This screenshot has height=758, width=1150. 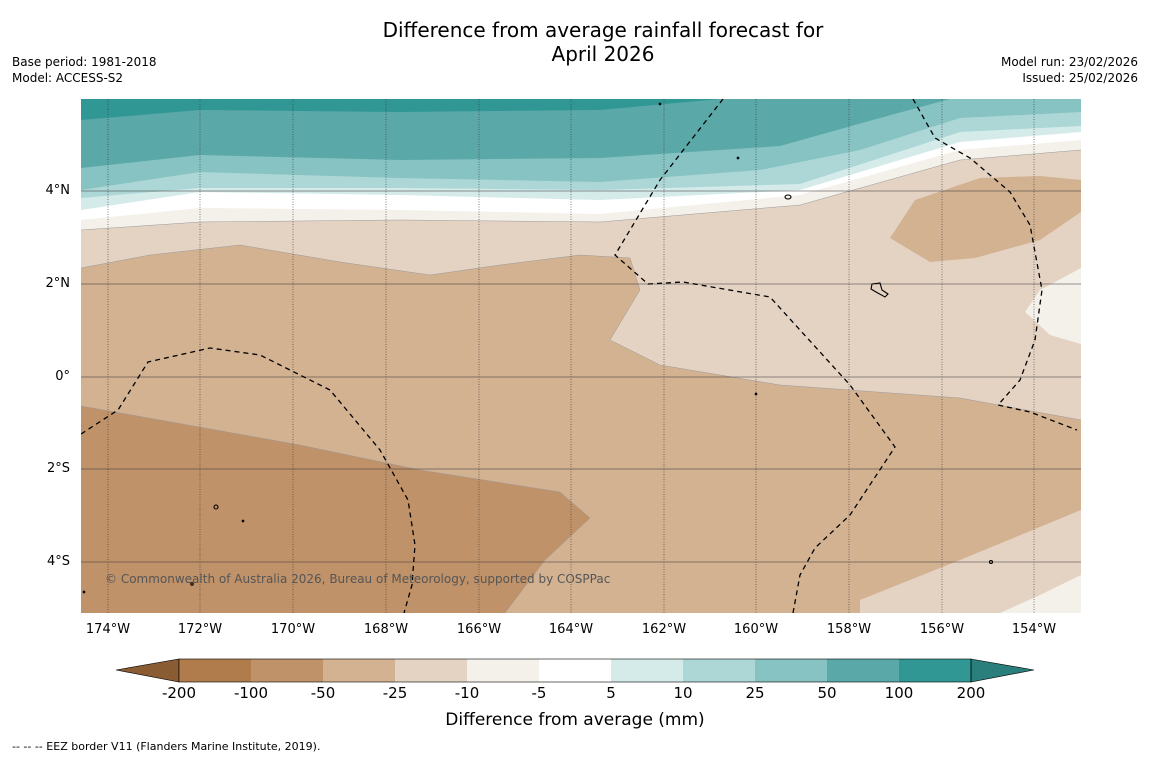 I want to click on lon-label-154w: 154°W, so click(x=1034, y=629).